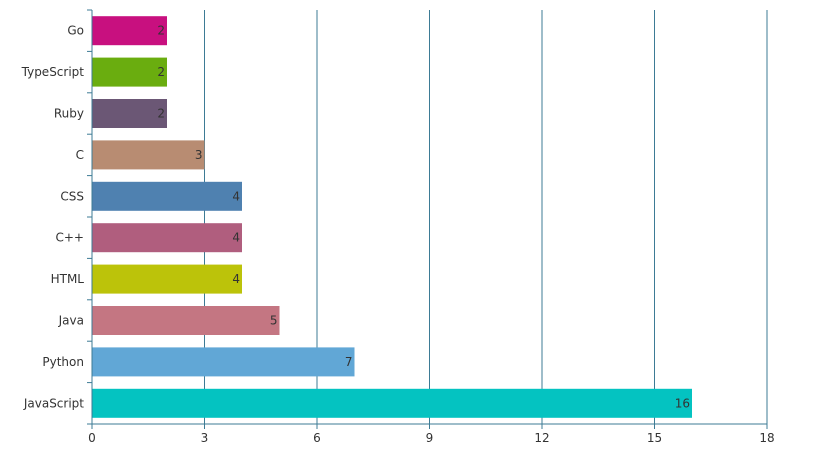  I want to click on bar-c, so click(148, 155).